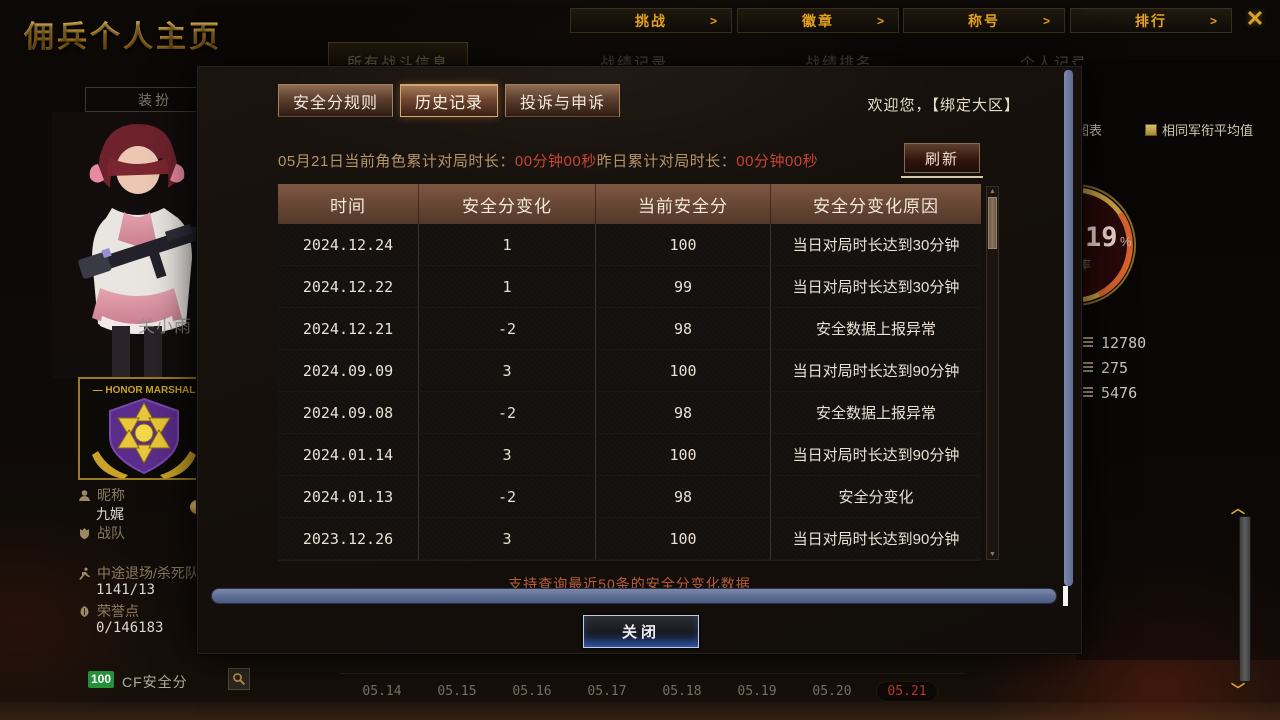 Image resolution: width=1280 pixels, height=720 pixels. Describe the element at coordinates (942, 177) in the screenshot. I see `refresh-underline` at that location.